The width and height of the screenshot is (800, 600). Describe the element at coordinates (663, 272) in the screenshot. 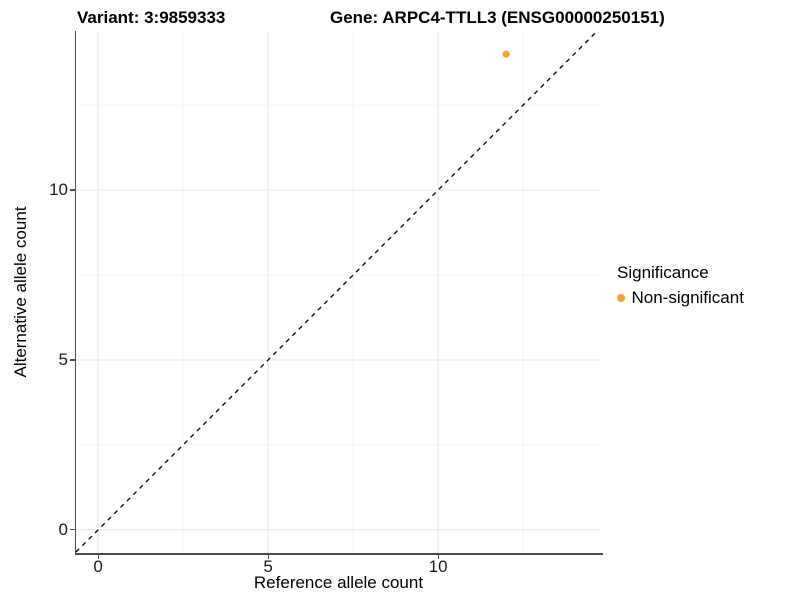

I see `legend-title: Significance` at that location.